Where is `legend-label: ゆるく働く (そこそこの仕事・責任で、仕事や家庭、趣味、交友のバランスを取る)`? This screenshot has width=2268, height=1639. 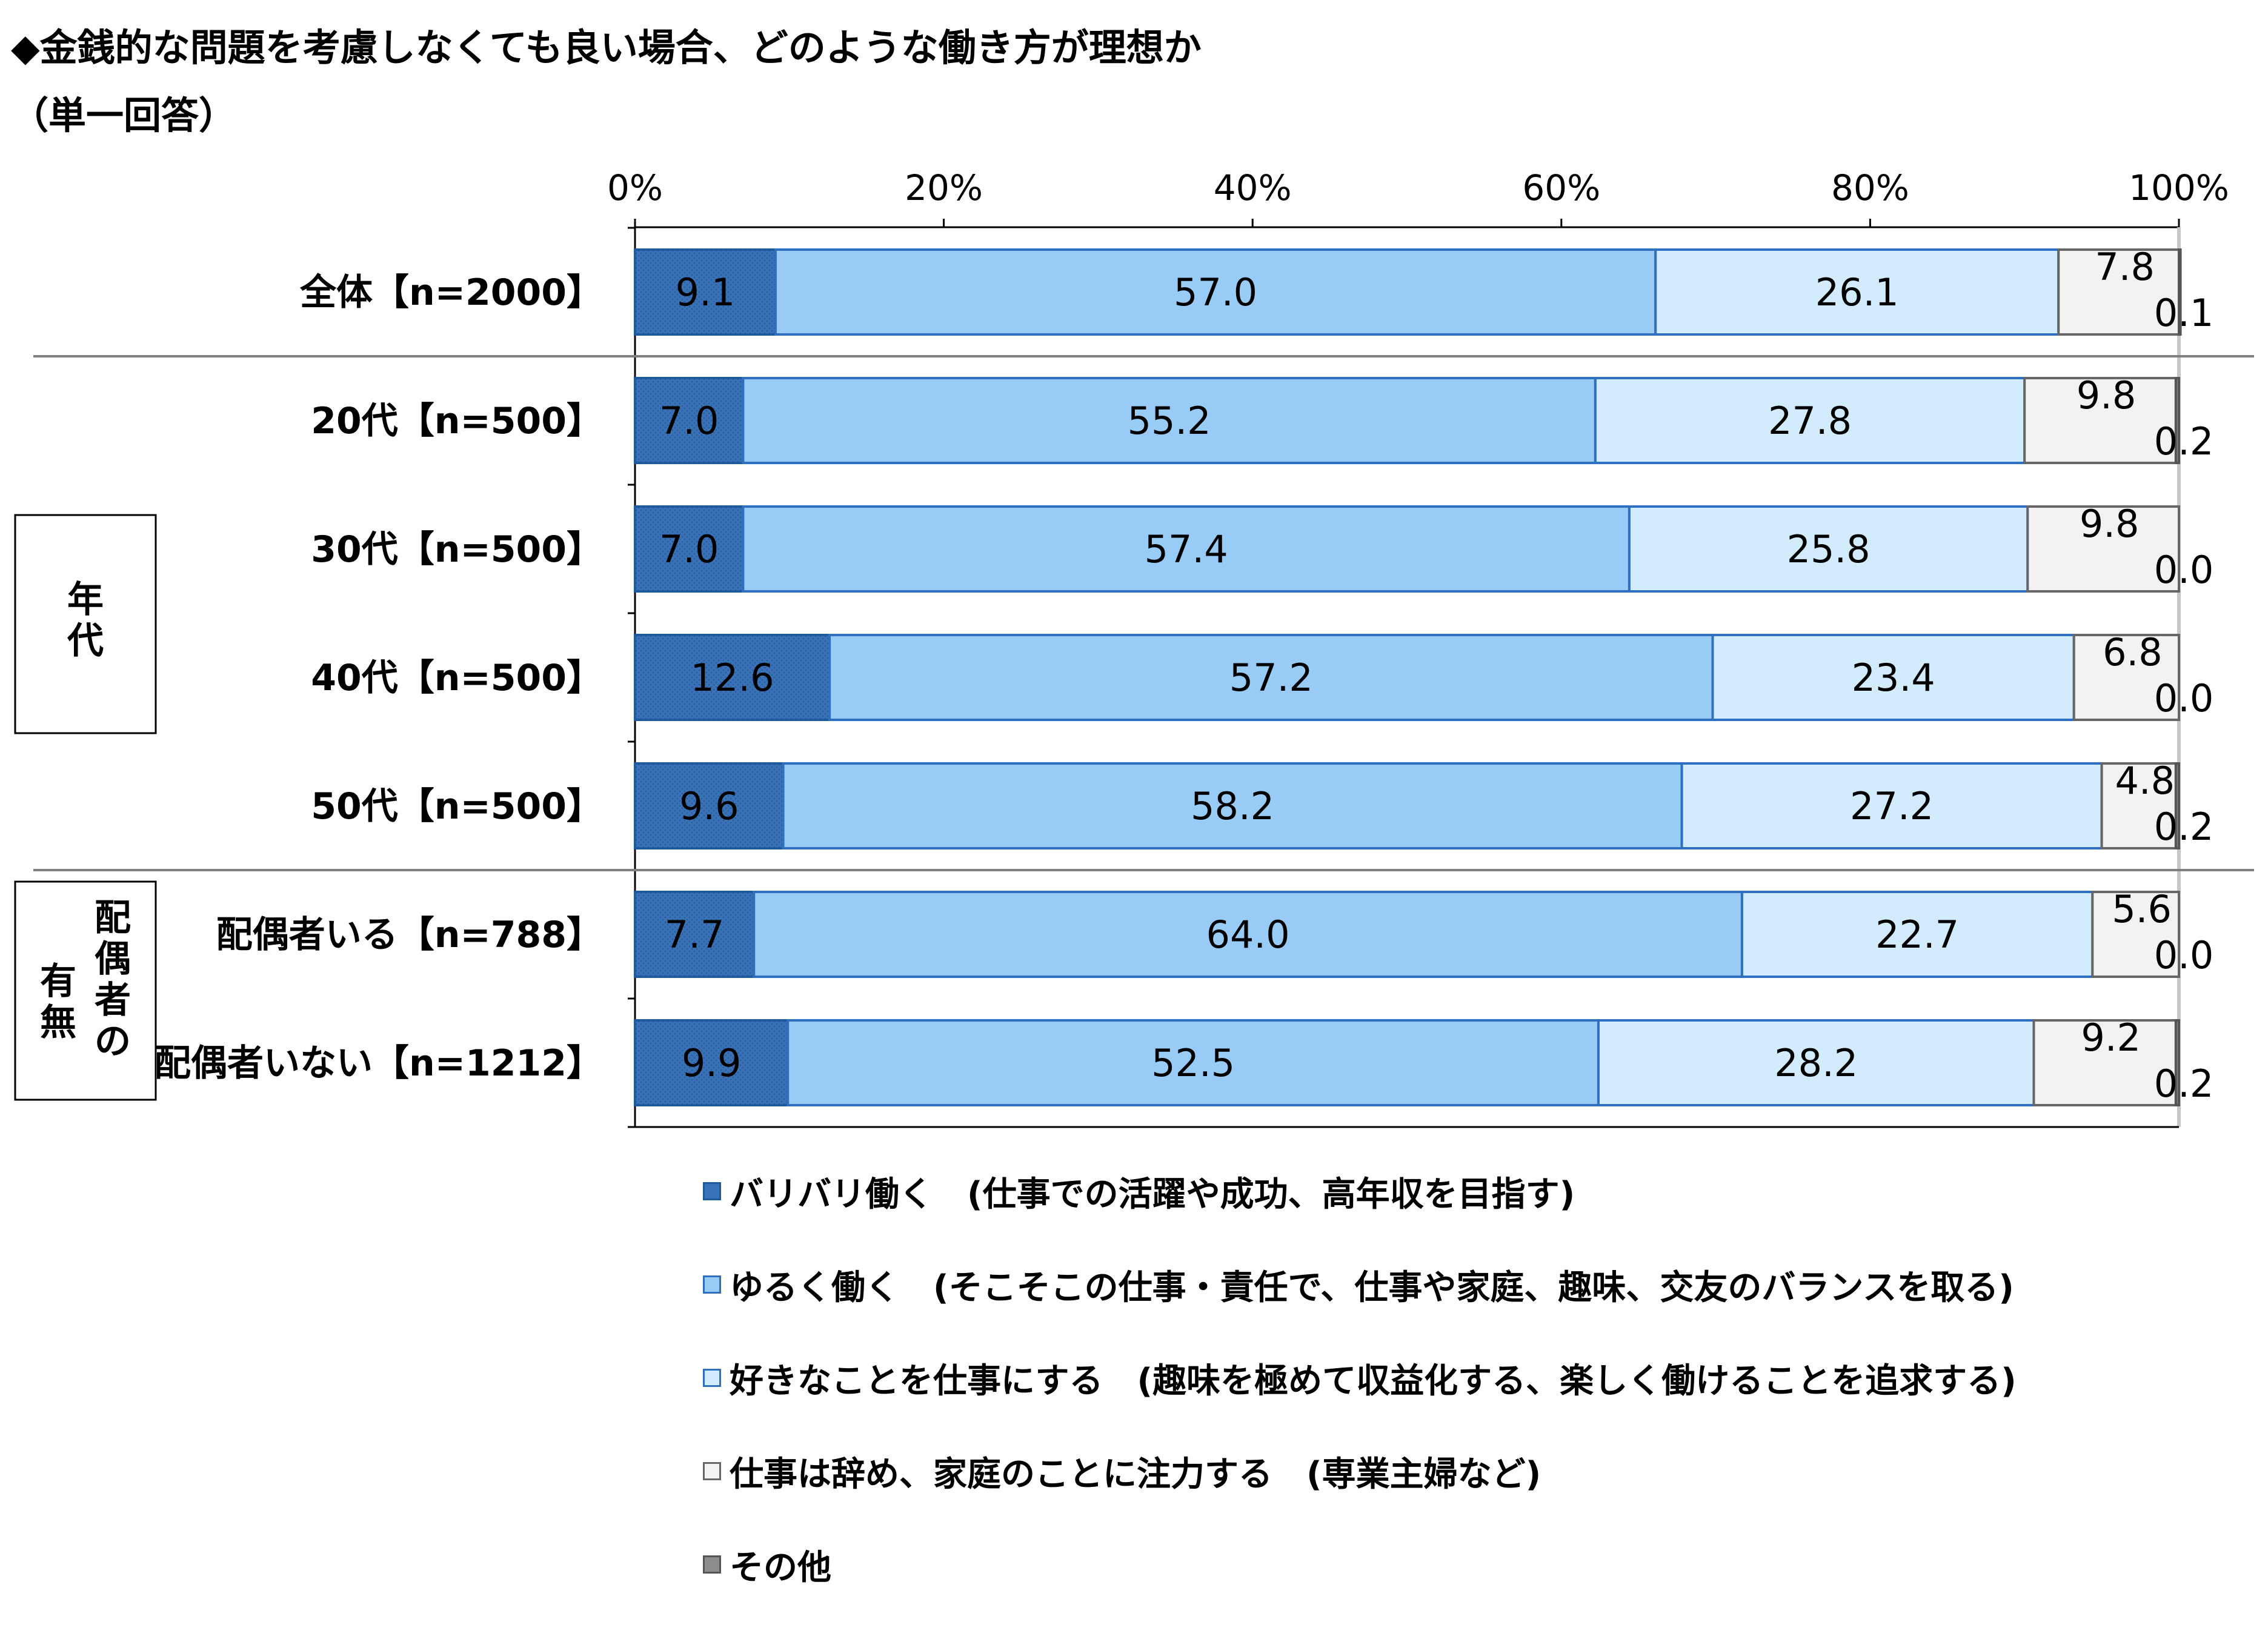
legend-label: ゆるく働く (そこそこの仕事・責任で、仕事や家庭、趣味、交友のバランスを取る) is located at coordinates (1372, 1288).